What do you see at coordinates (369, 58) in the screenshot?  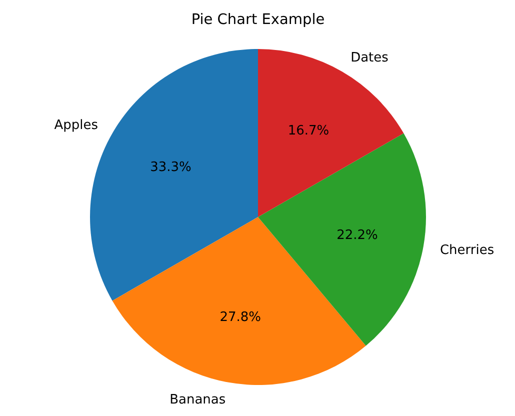 I see `slice-label: Dates` at bounding box center [369, 58].